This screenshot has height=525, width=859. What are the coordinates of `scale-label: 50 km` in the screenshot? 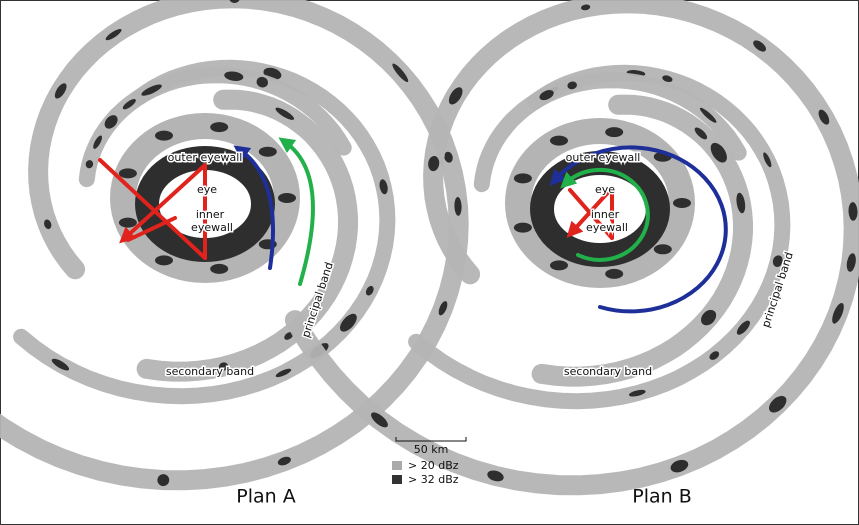 It's located at (431, 449).